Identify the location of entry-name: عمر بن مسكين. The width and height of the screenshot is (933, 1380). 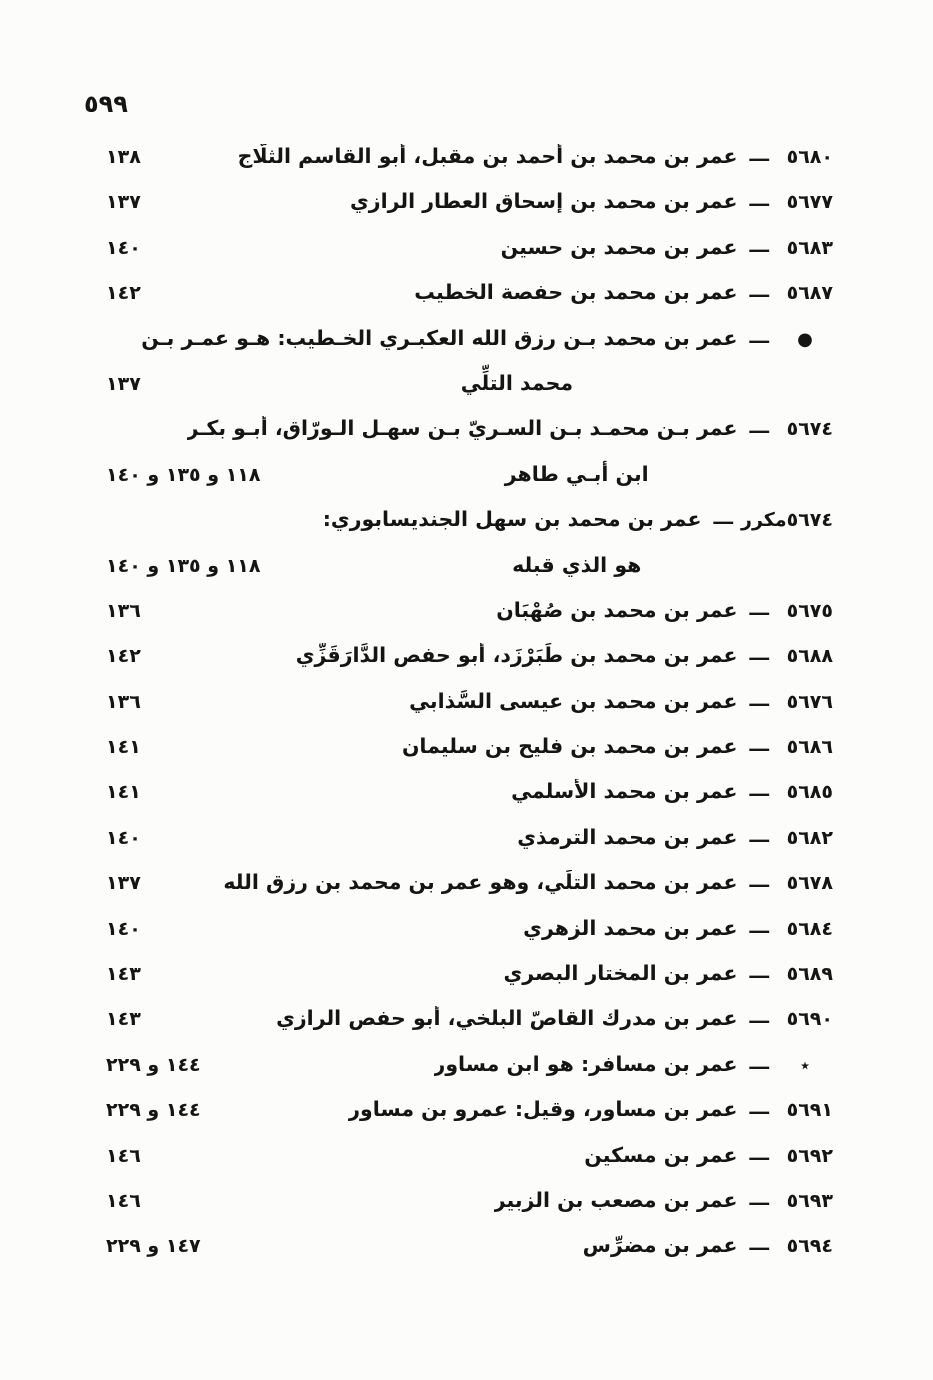
(661, 1154).